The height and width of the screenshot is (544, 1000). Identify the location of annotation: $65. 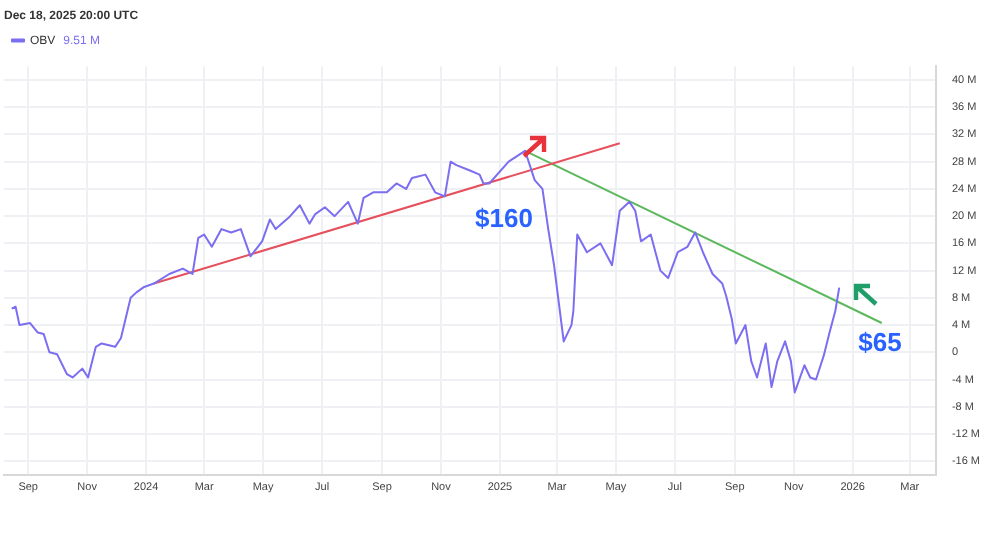
(880, 342).